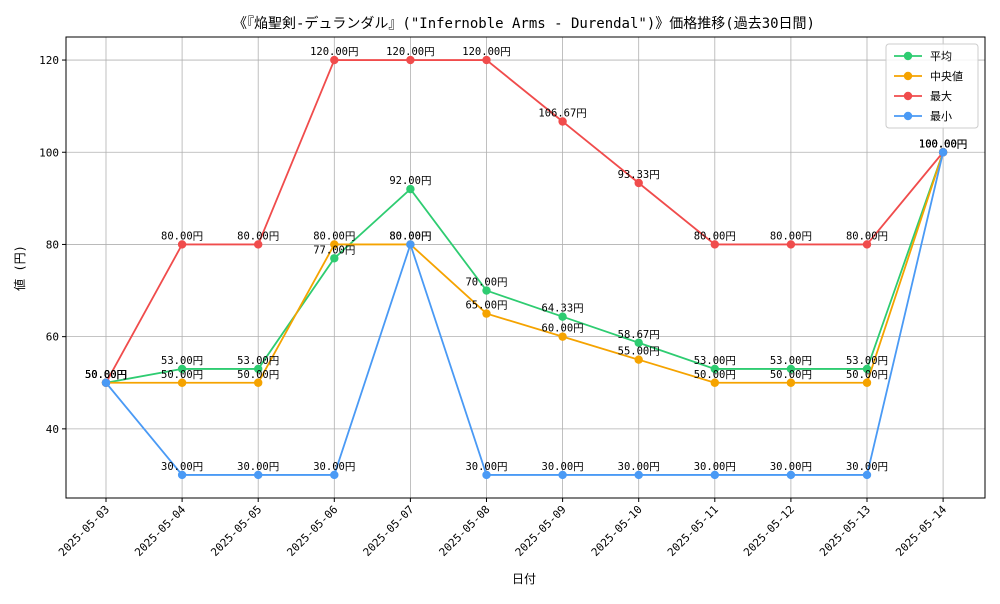 The image size is (1000, 604). What do you see at coordinates (160, 531) in the screenshot?
I see `x-tick-label: 2025-05-04` at bounding box center [160, 531].